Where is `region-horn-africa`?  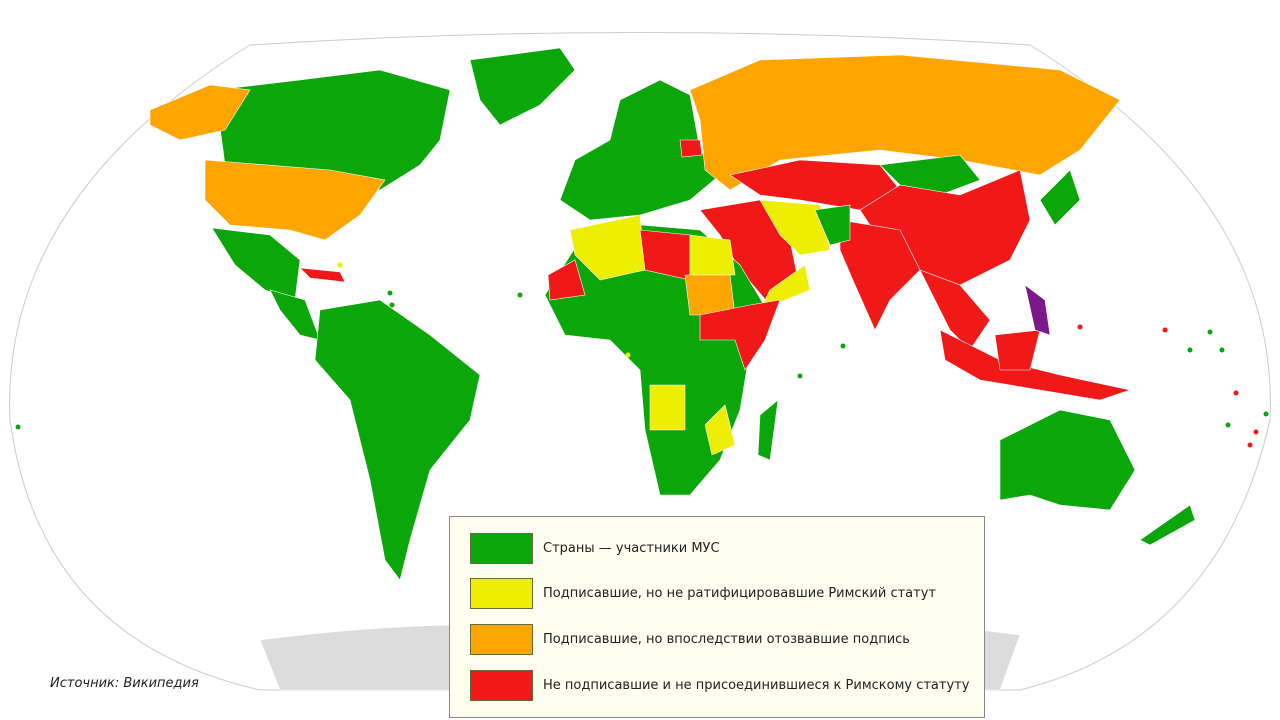 region-horn-africa is located at coordinates (740, 335).